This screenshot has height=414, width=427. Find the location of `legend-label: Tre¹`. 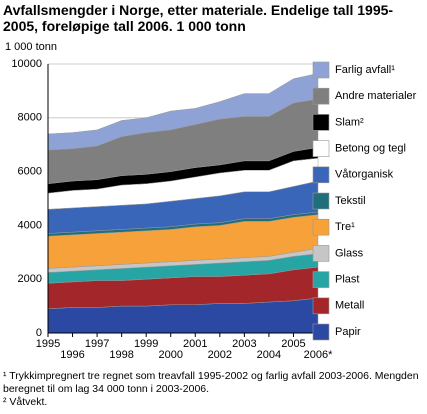

legend-label: Tre¹ is located at coordinates (345, 227).